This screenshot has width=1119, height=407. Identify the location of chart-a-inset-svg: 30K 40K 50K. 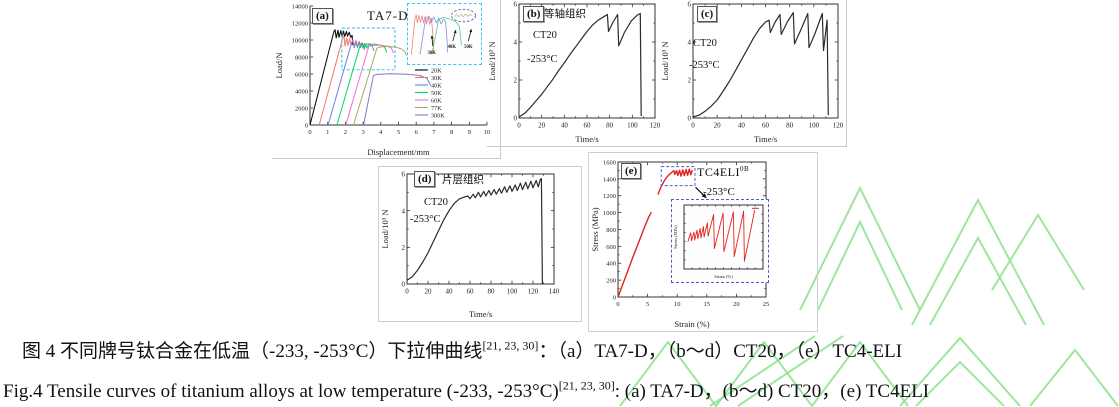
(444, 32).